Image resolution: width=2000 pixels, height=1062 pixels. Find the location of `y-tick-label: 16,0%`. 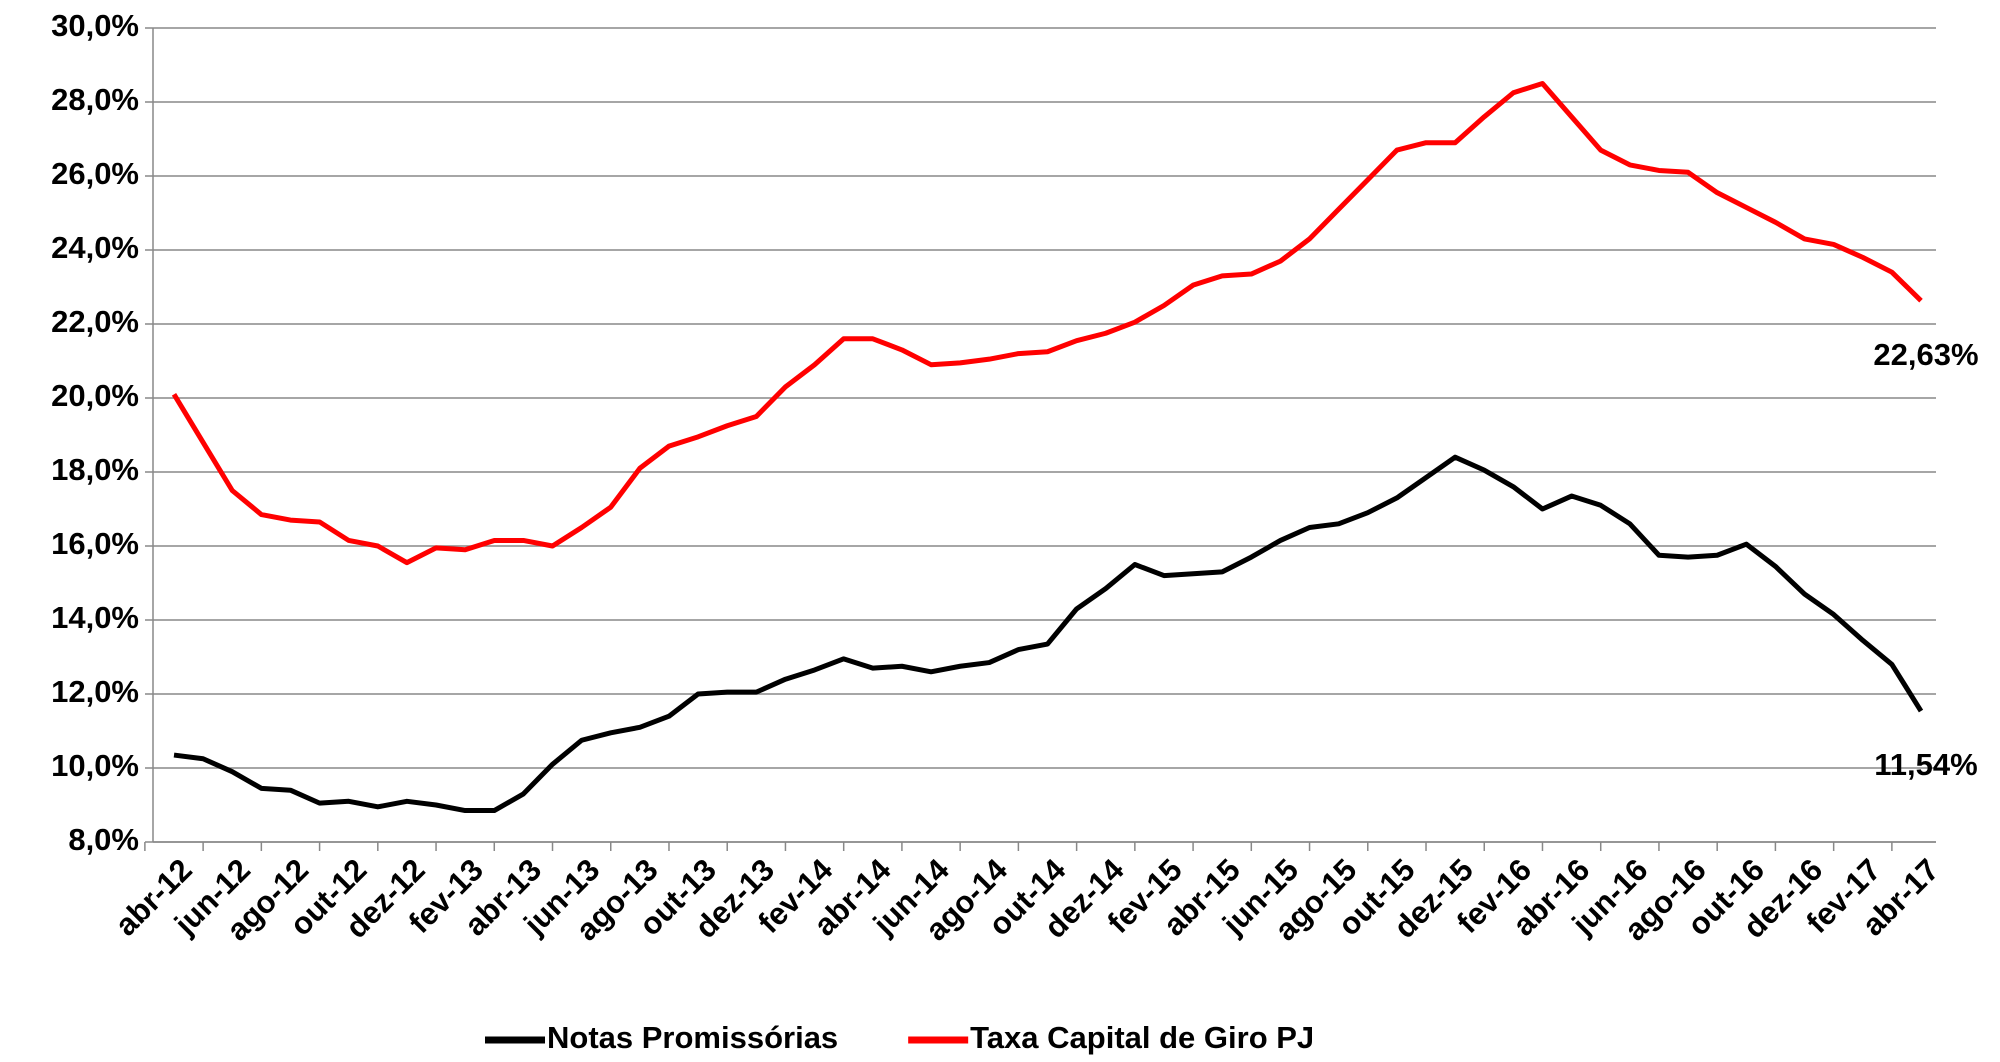

y-tick-label: 16,0% is located at coordinates (95, 543).